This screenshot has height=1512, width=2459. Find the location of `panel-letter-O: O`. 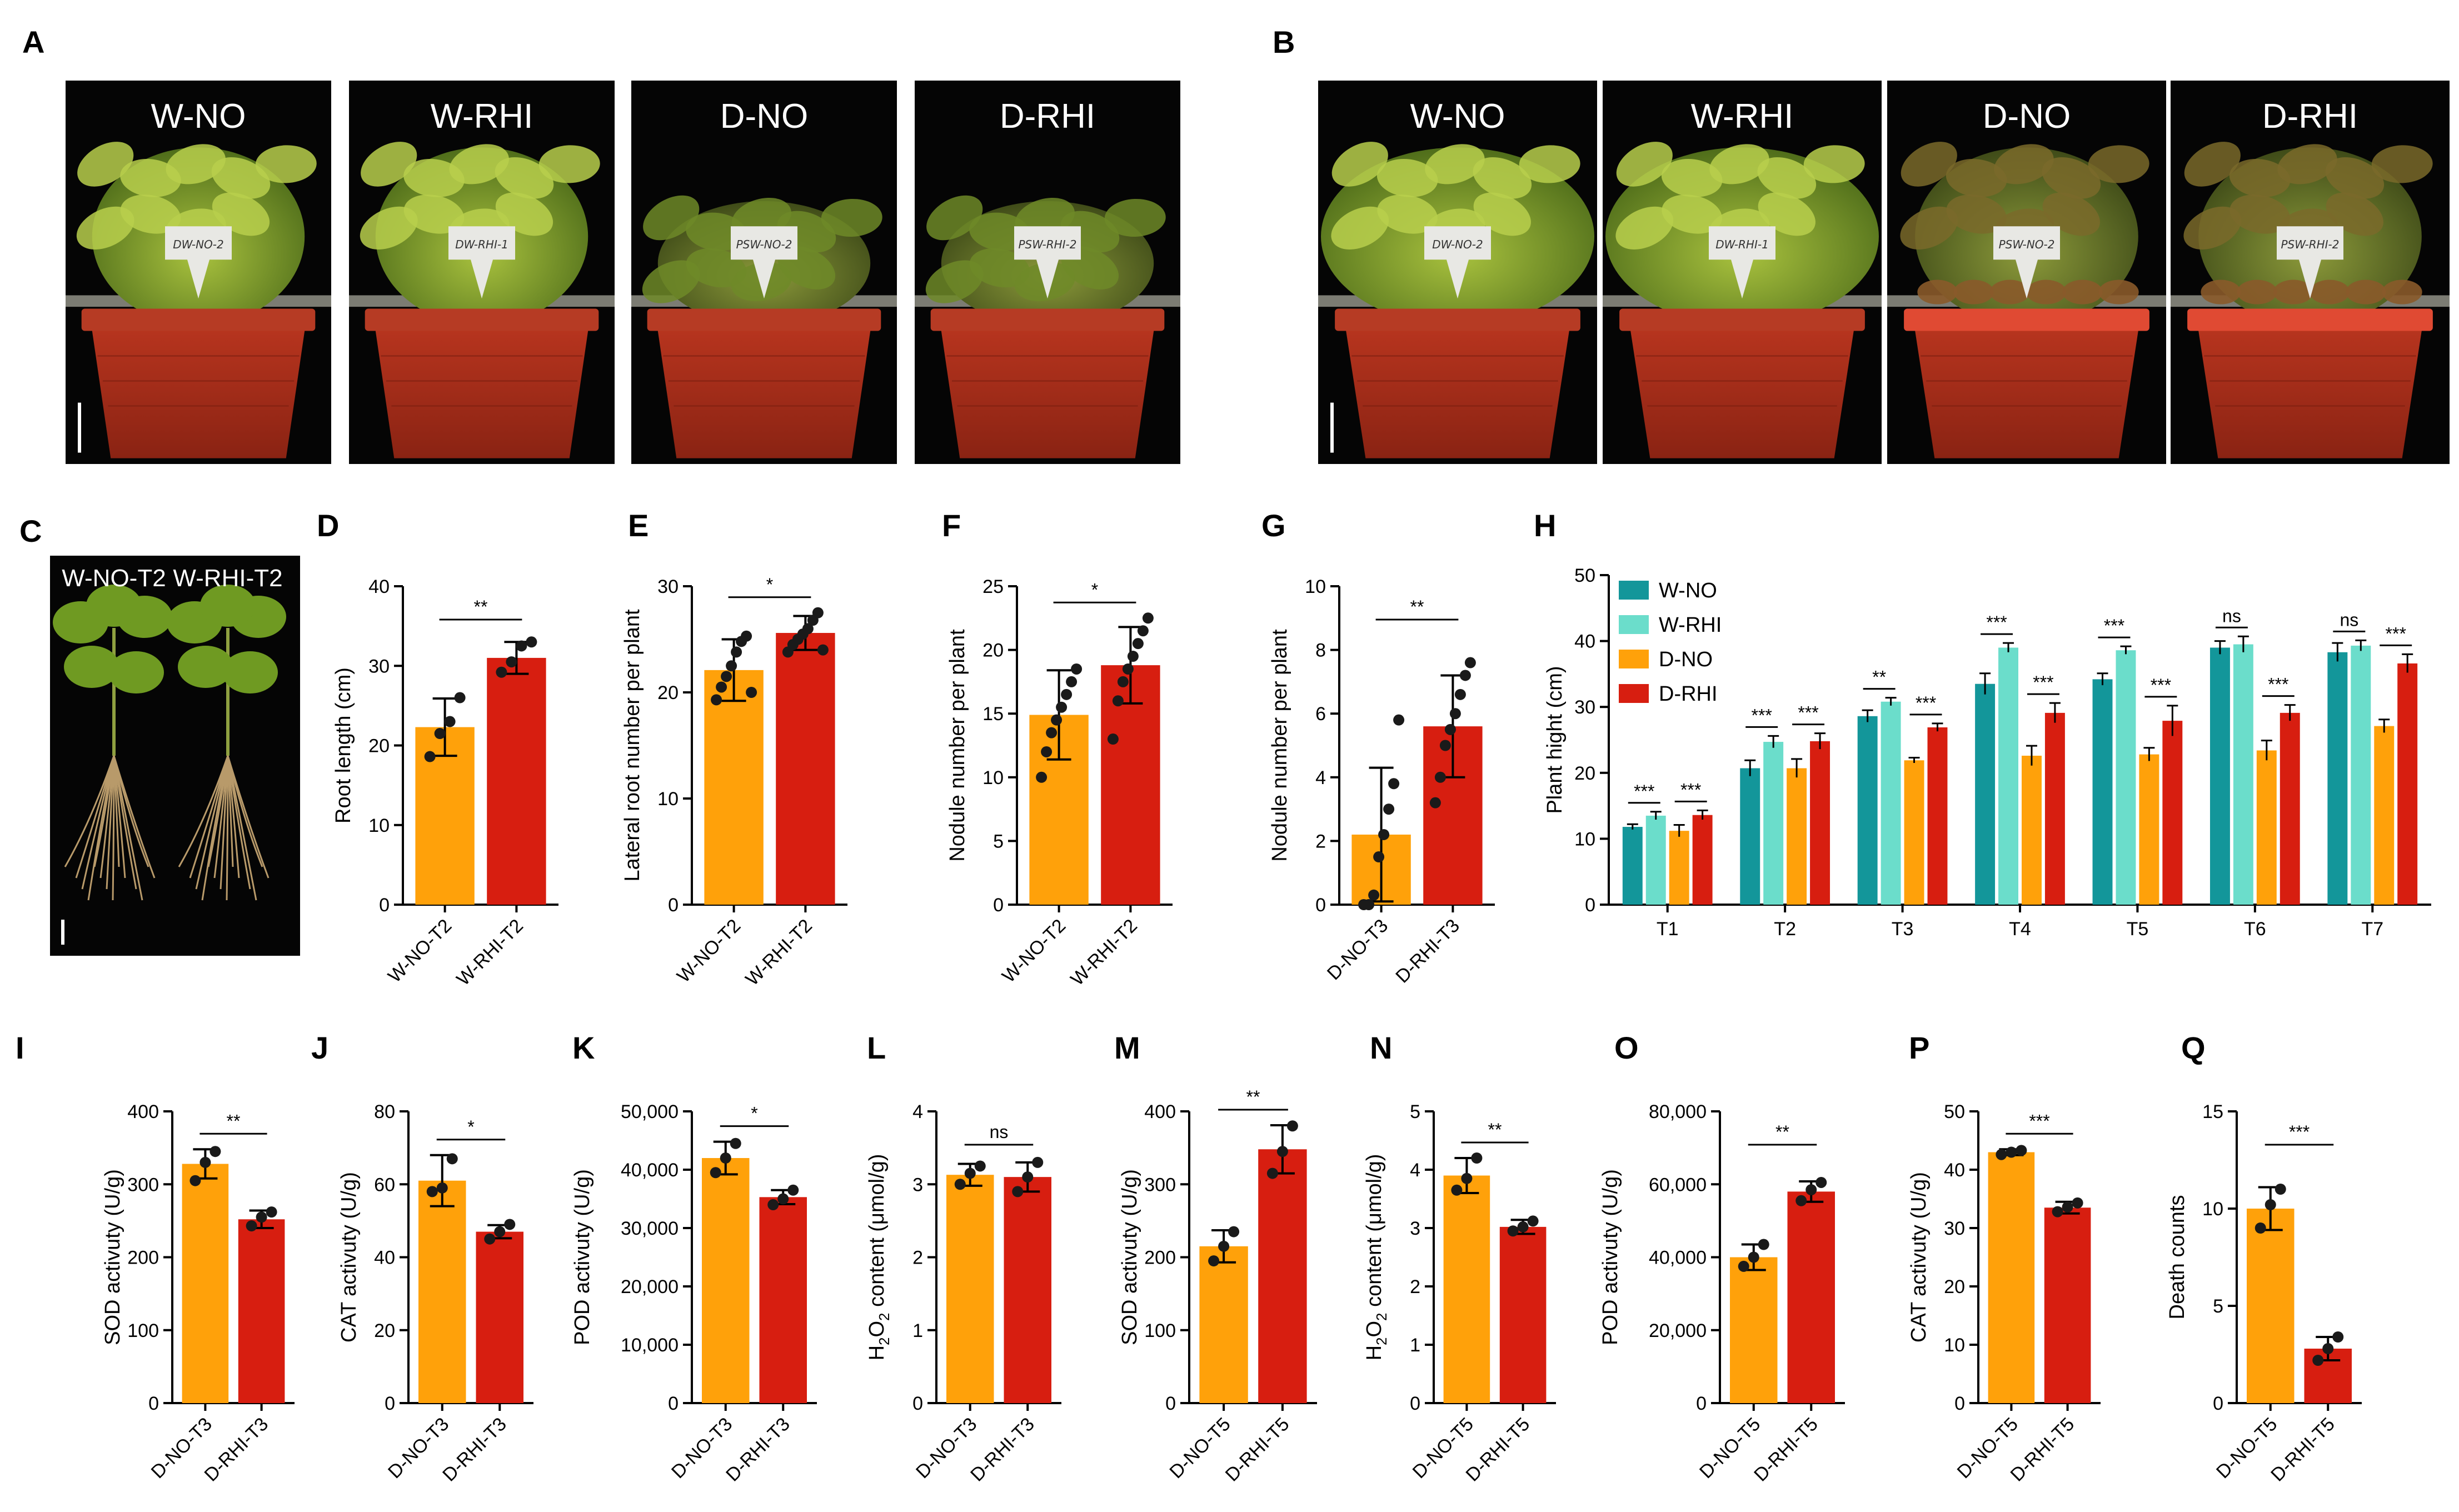

panel-letter-O: O is located at coordinates (1626, 1047).